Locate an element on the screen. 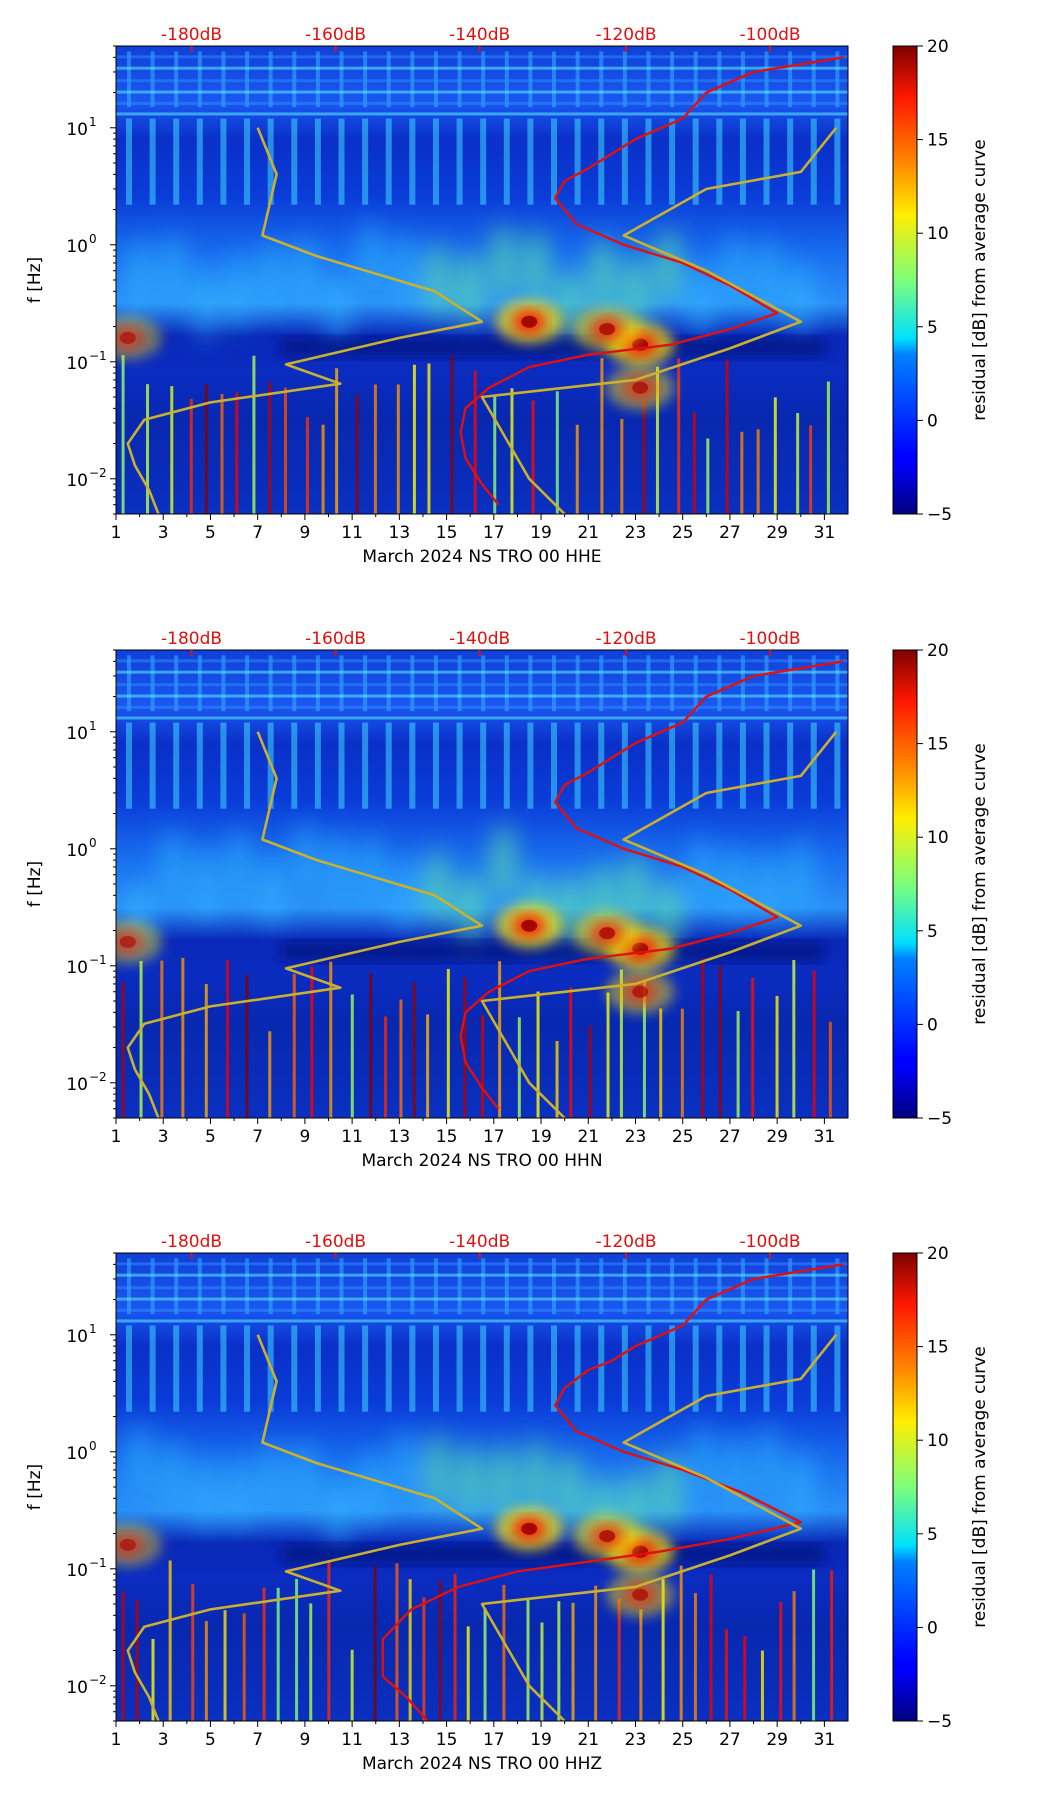 This screenshot has width=1052, height=1810. dark-band is located at coordinates (553, 1554).